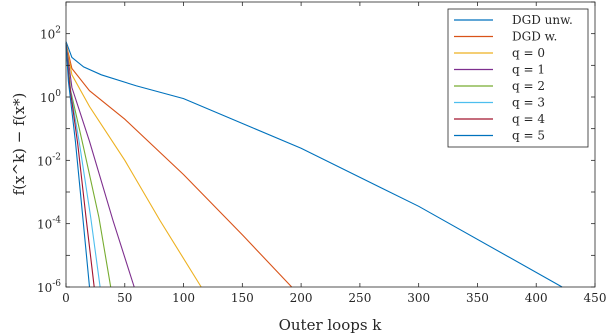 This screenshot has width=606, height=336. What do you see at coordinates (49, 287) in the screenshot?
I see `y-tick-label: 10⁻⁶` at bounding box center [49, 287].